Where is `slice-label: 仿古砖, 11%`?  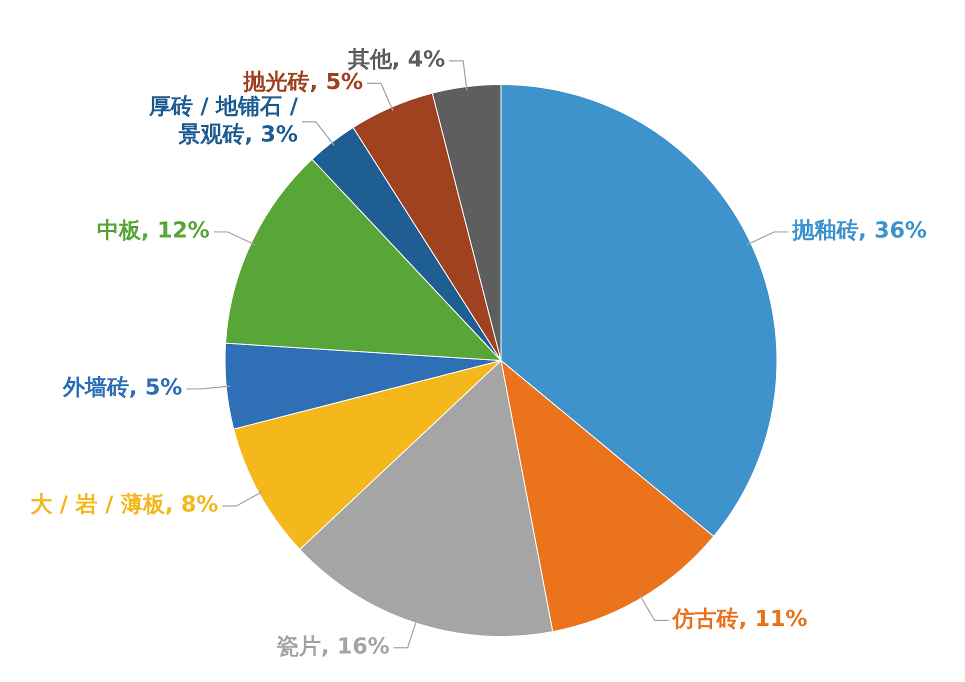 slice-label: 仿古砖, 11% is located at coordinates (740, 619).